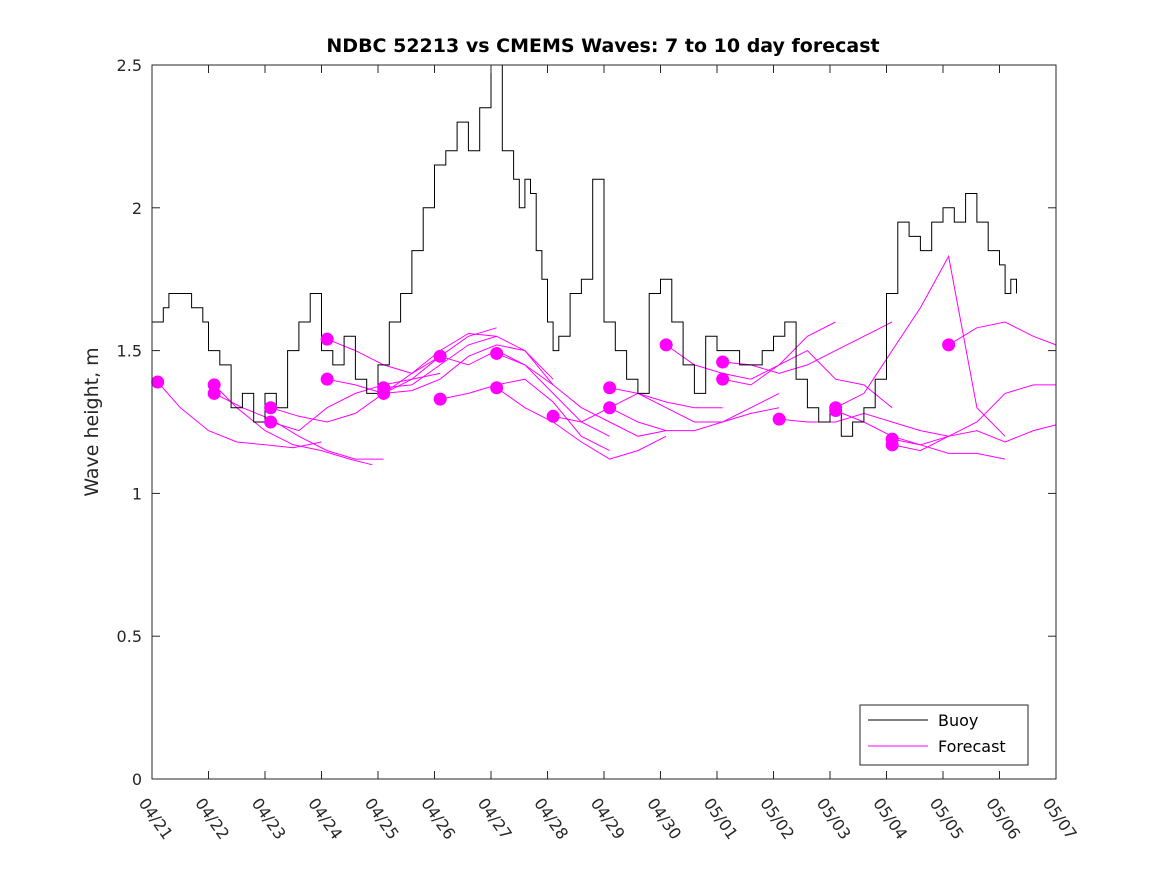  Describe the element at coordinates (972, 746) in the screenshot. I see `legend-forecast-label: Forecast` at that location.